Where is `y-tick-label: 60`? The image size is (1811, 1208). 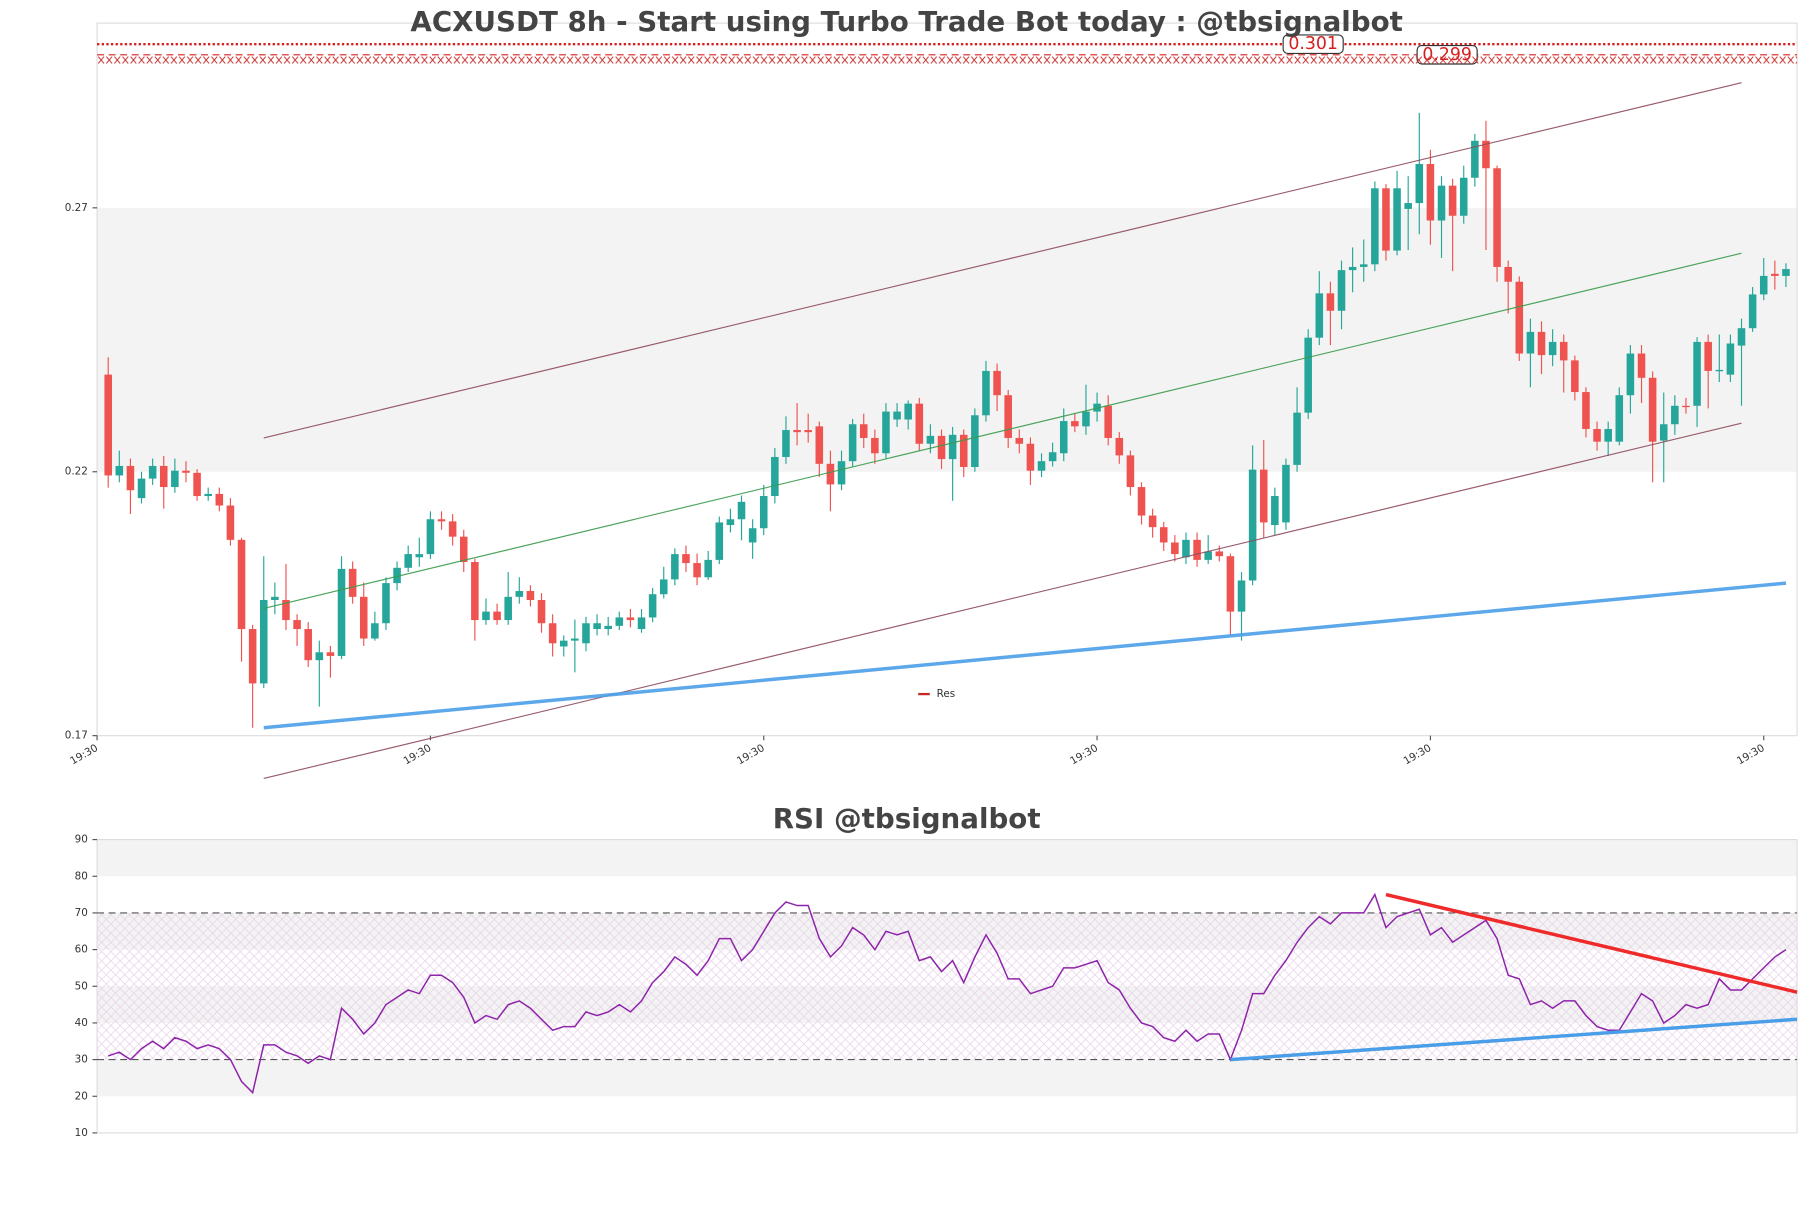
y-tick-label: 60 is located at coordinates (81, 950).